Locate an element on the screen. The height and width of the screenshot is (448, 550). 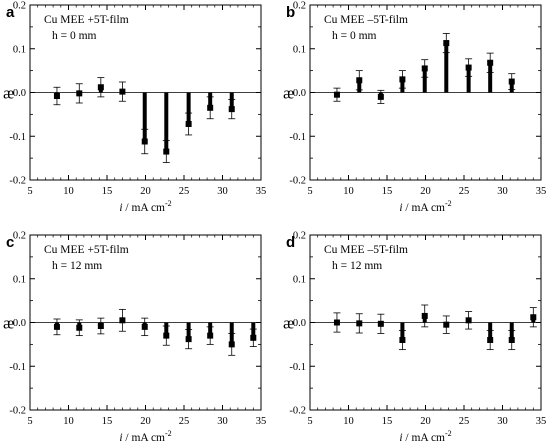
panel-label: a is located at coordinates (10, 12).